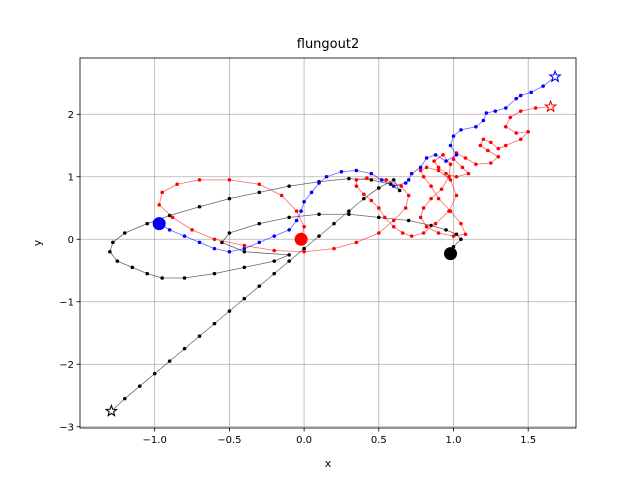  Describe the element at coordinates (328, 463) in the screenshot. I see `x-axis-label: x` at that location.